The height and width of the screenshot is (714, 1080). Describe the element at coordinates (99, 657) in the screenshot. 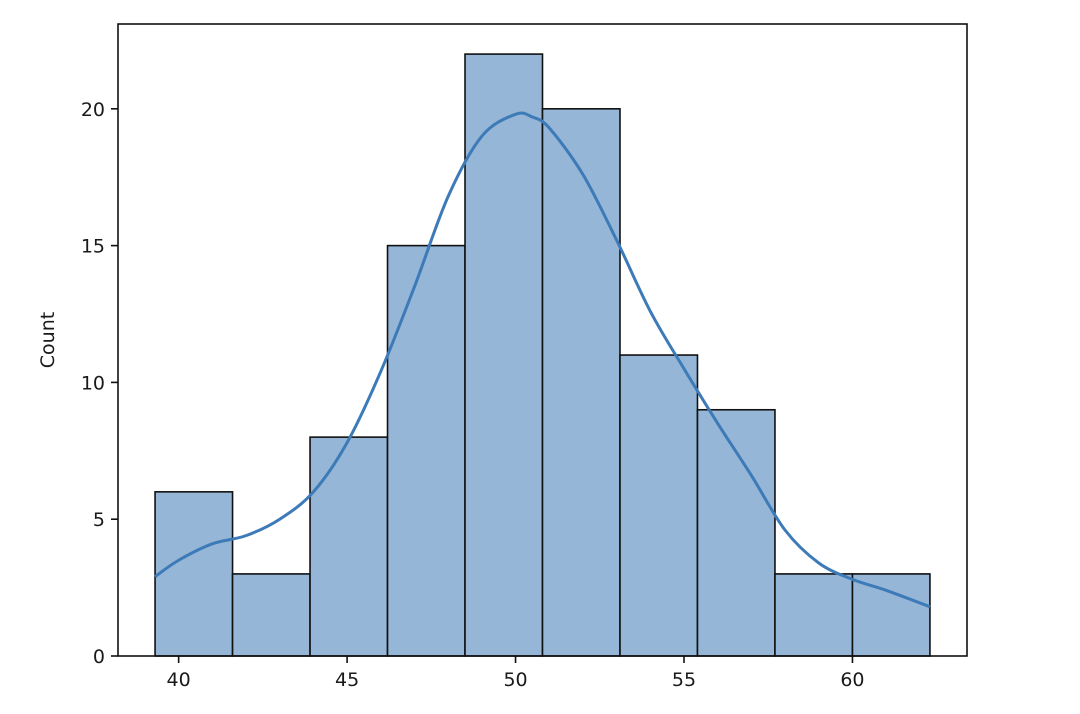

I see `y-tick-label: 0` at that location.